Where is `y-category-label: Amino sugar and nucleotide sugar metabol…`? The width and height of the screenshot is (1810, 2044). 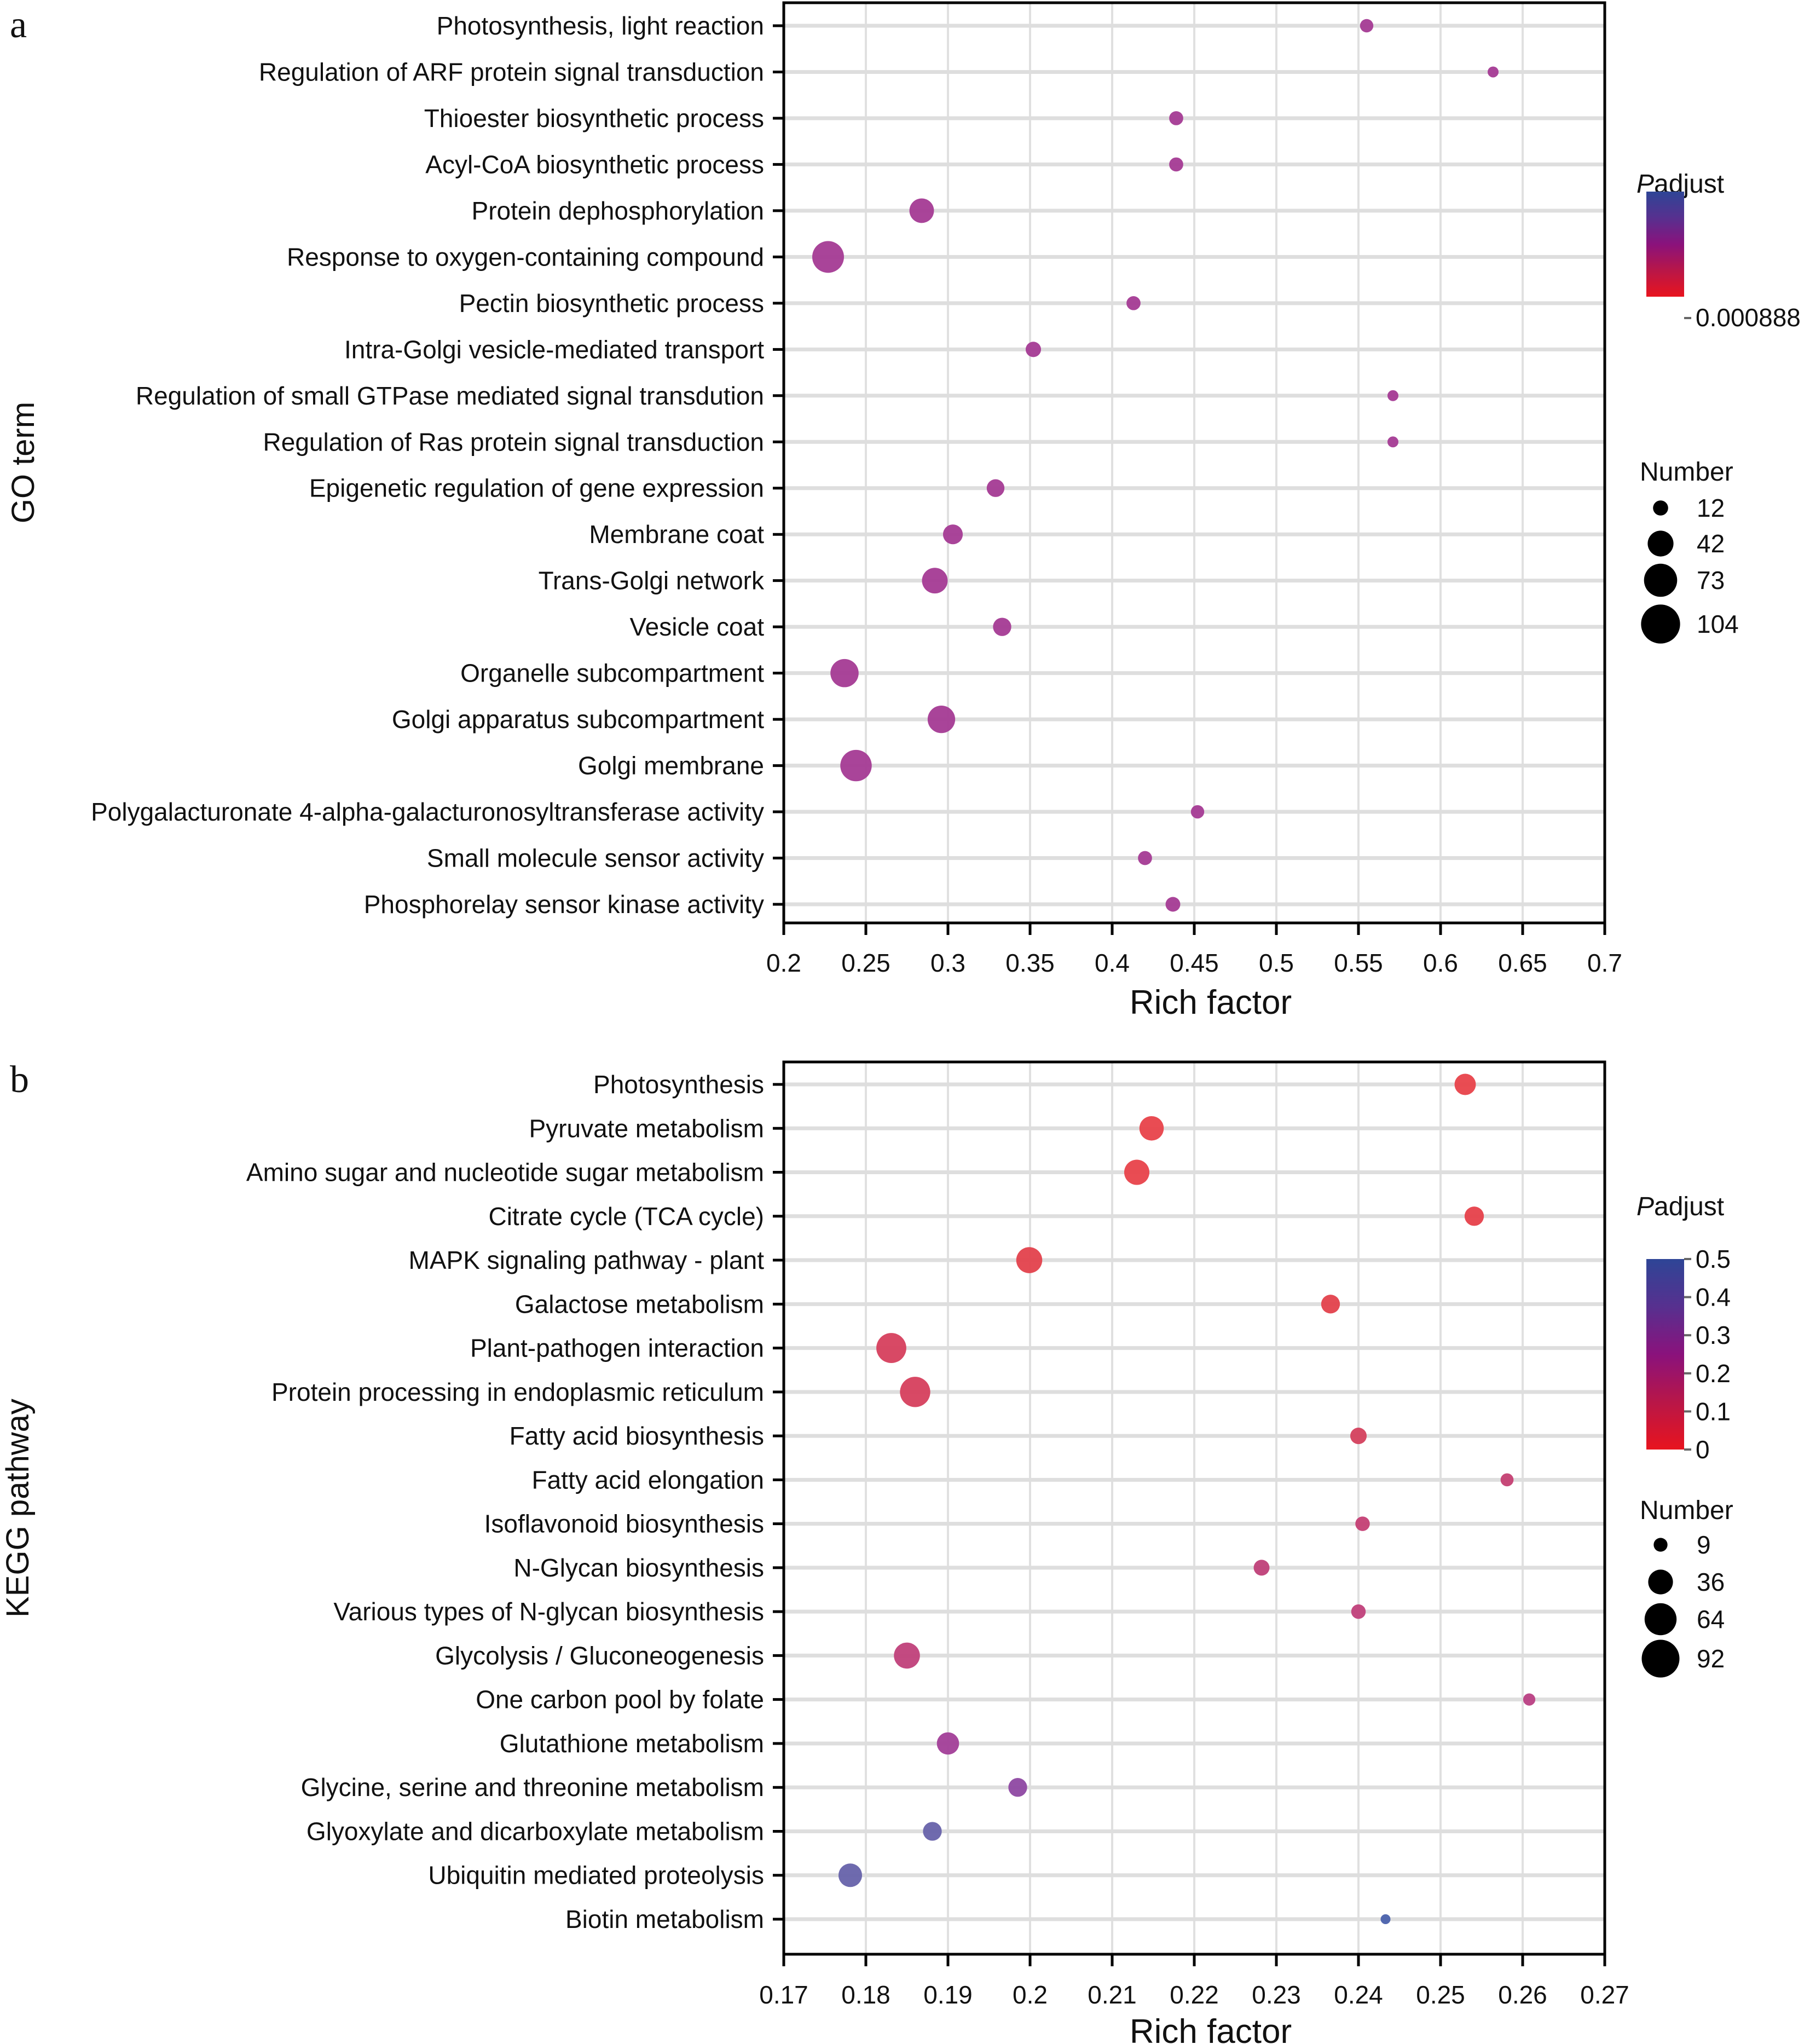
y-category-label: Amino sugar and nucleotide sugar metabol… is located at coordinates (505, 1172).